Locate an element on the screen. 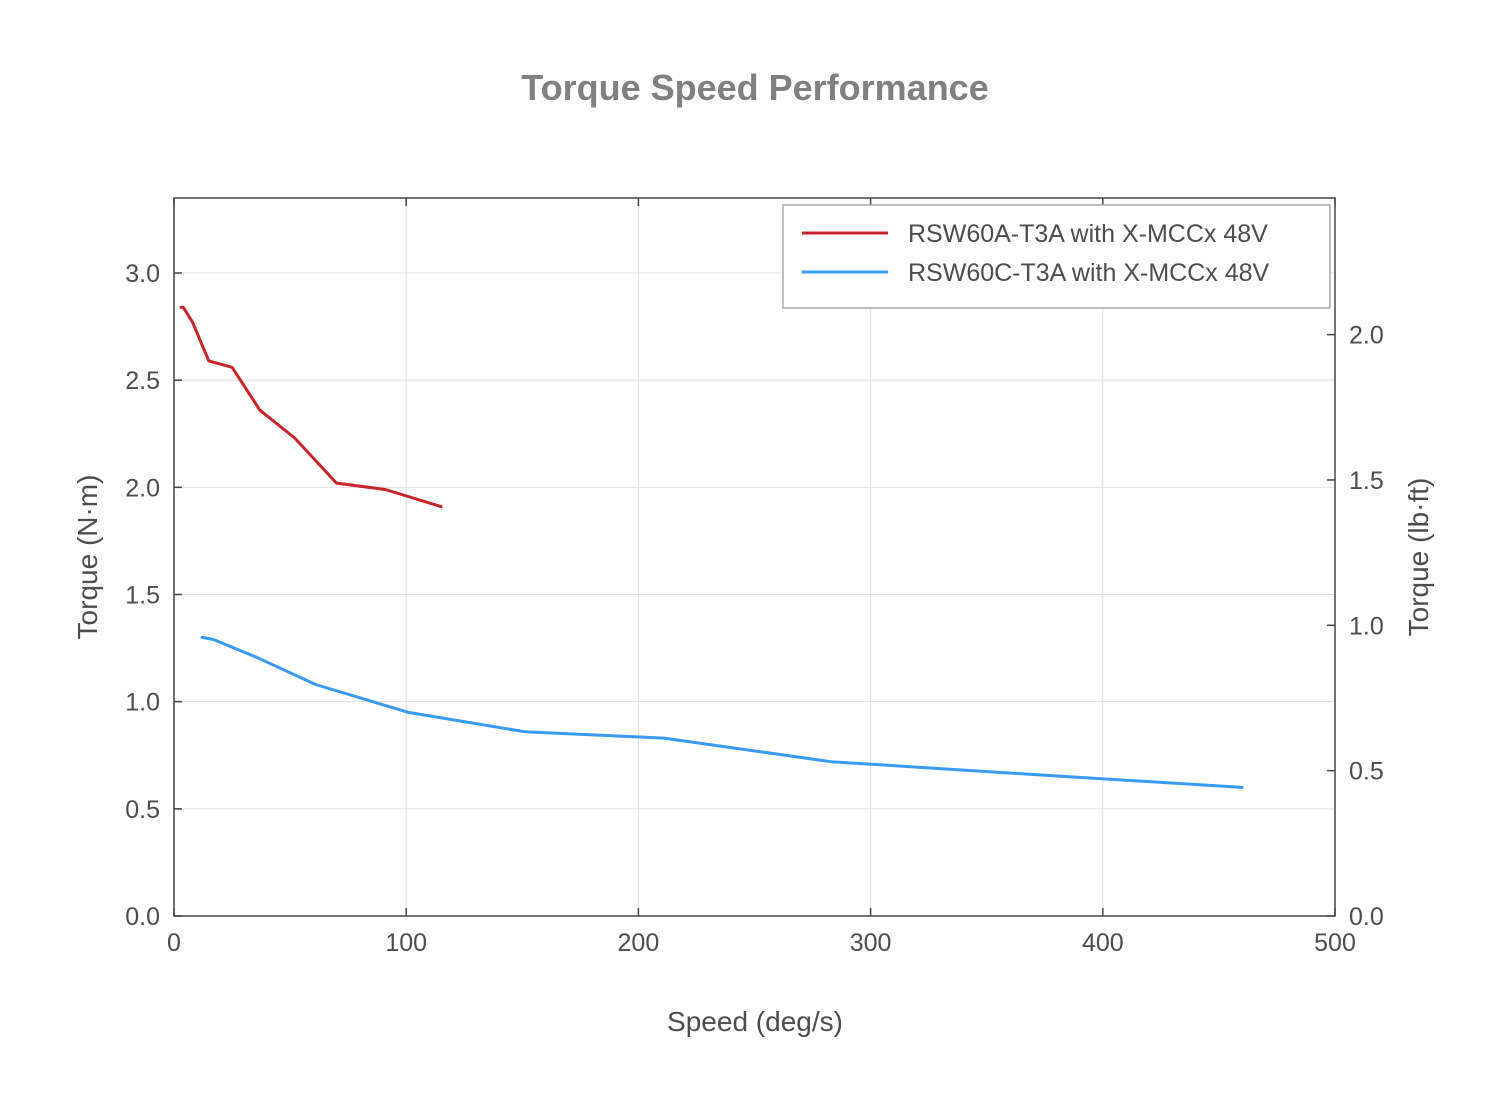  y-tick-label: 1.5 is located at coordinates (142, 596).